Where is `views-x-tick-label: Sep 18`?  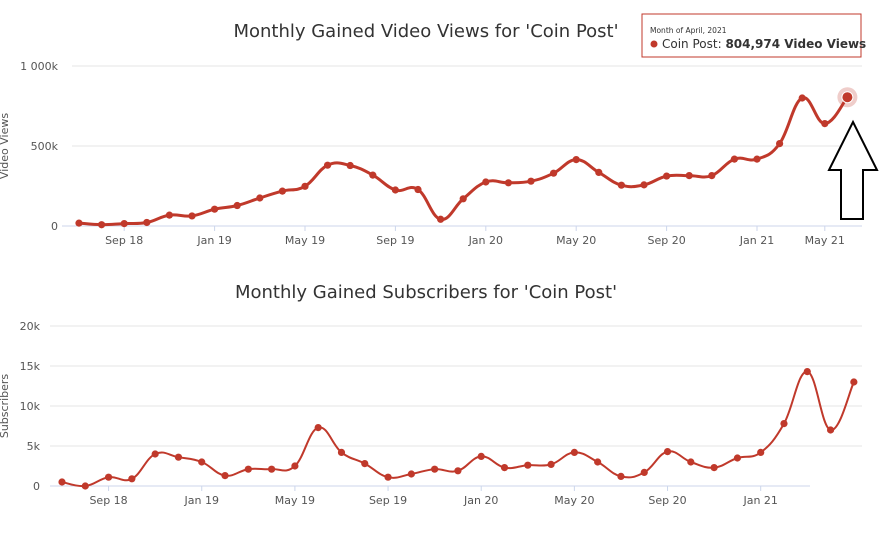 views-x-tick-label: Sep 18 is located at coordinates (124, 240).